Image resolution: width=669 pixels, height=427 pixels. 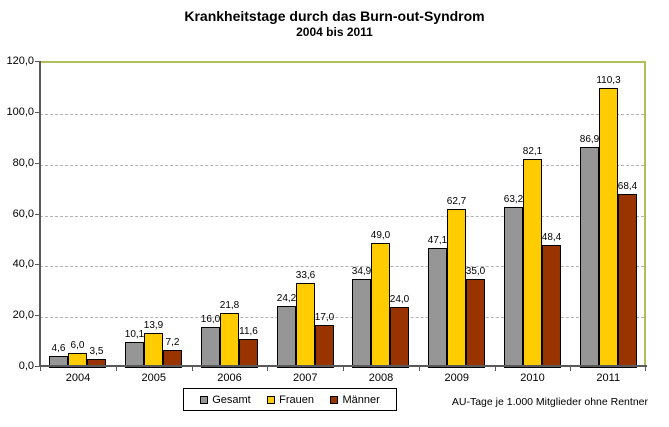 I want to click on bar-frauen-2005, so click(x=153, y=350).